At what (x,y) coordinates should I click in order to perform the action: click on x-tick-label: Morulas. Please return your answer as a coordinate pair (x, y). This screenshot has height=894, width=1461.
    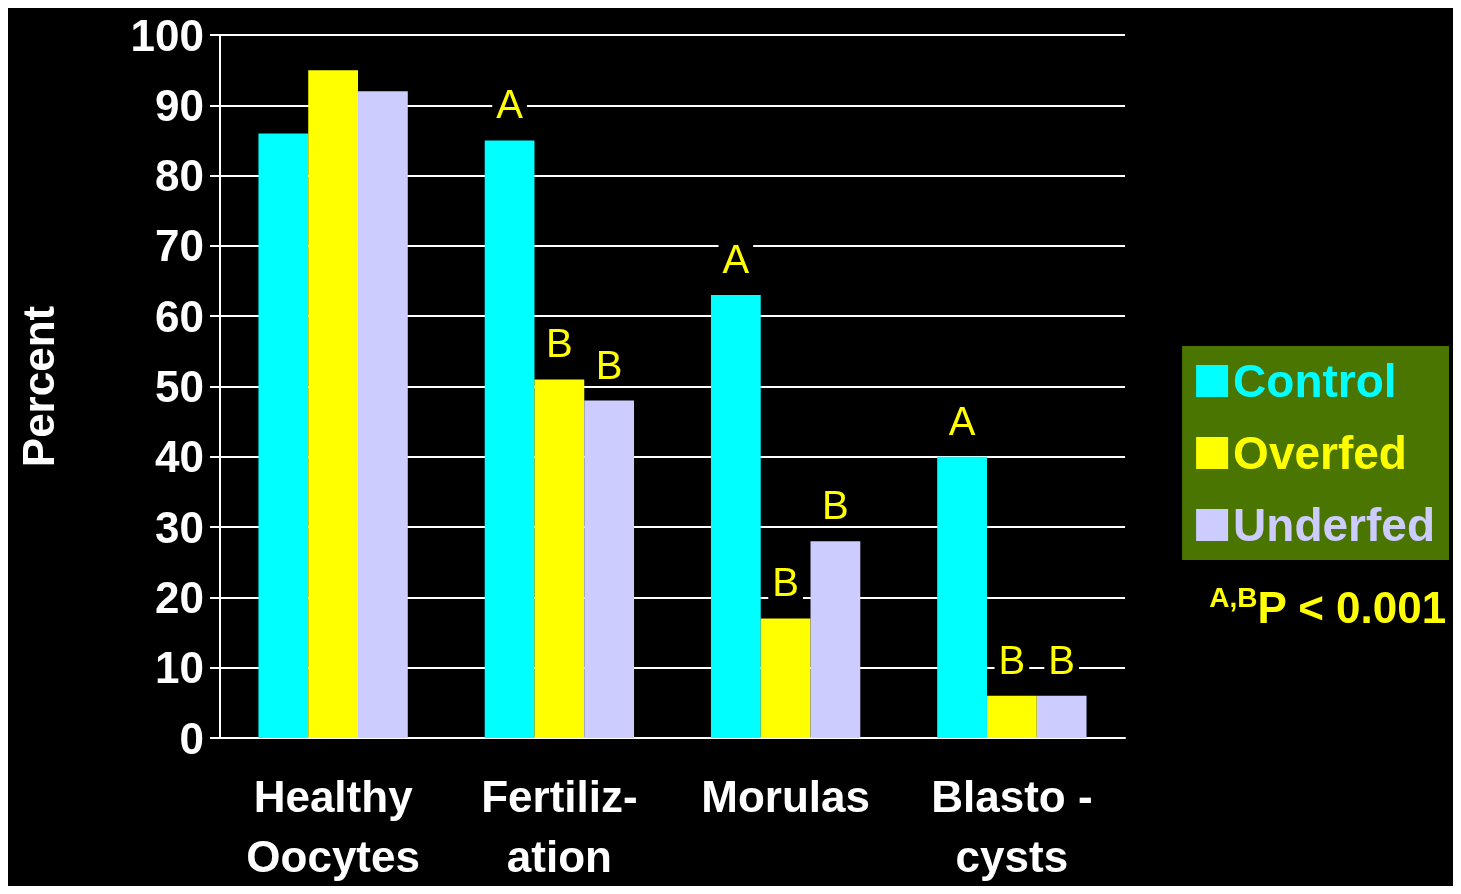
    Looking at the image, I should click on (785, 796).